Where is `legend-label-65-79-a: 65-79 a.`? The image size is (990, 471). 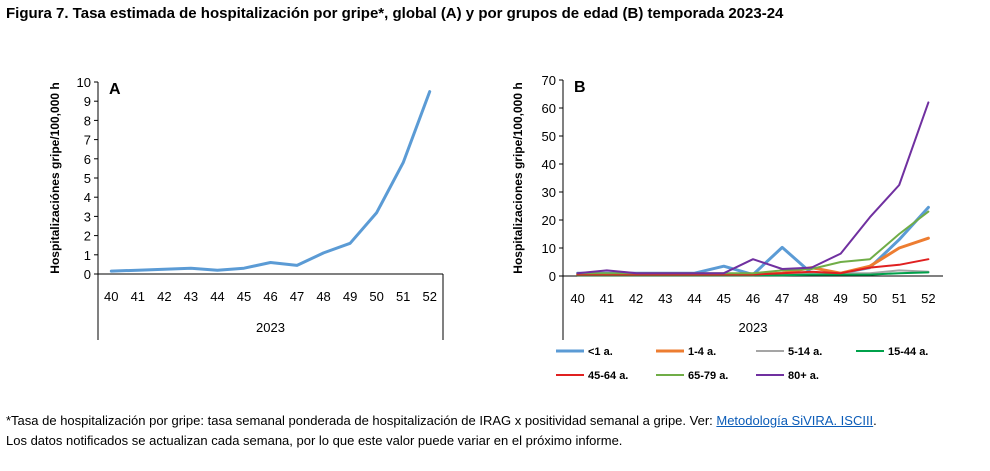 legend-label-65-79-a: 65-79 a. is located at coordinates (708, 376).